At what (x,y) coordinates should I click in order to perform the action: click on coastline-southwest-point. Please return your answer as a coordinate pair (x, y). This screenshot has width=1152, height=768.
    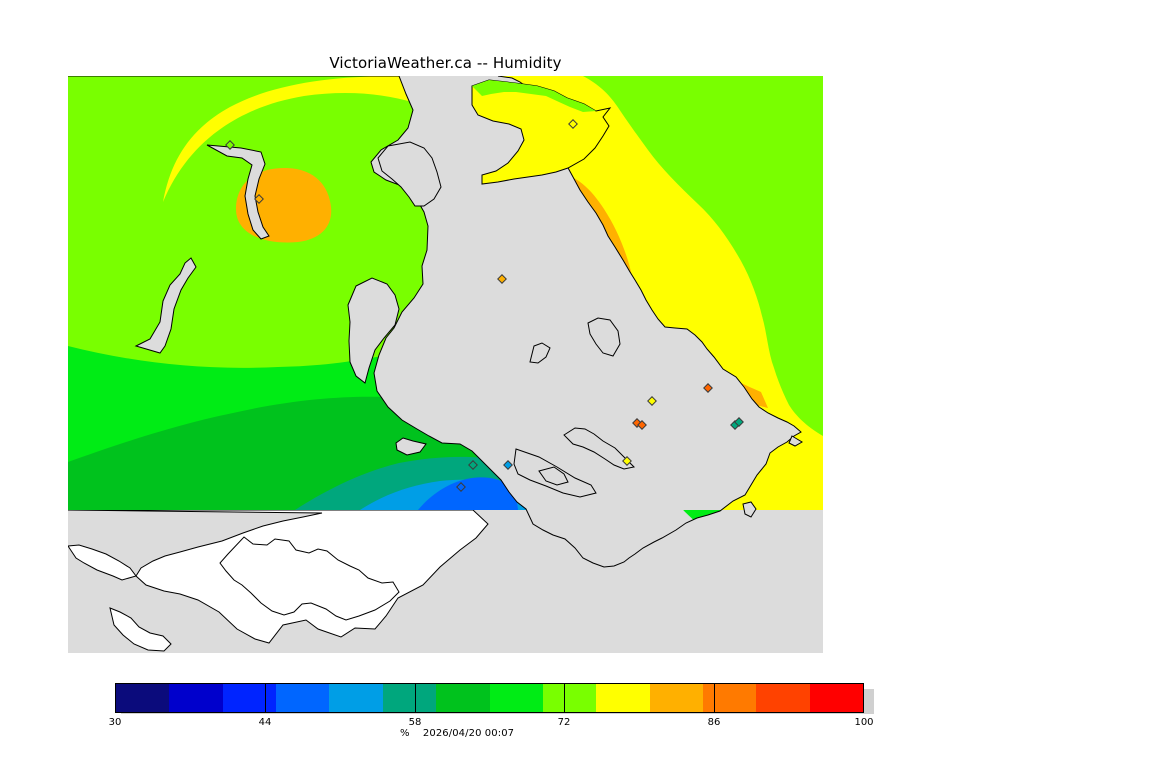
    Looking at the image, I should click on (140, 629).